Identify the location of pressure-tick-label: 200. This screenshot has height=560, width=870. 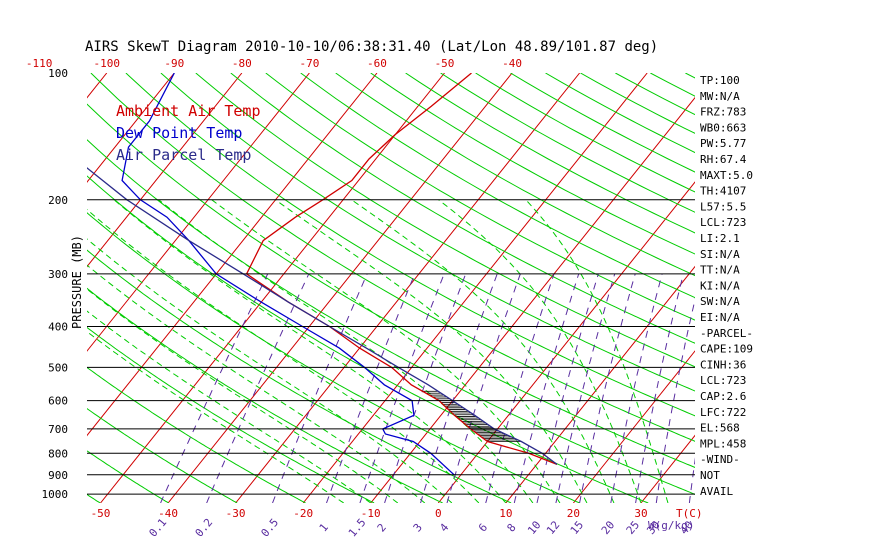
(58, 200).